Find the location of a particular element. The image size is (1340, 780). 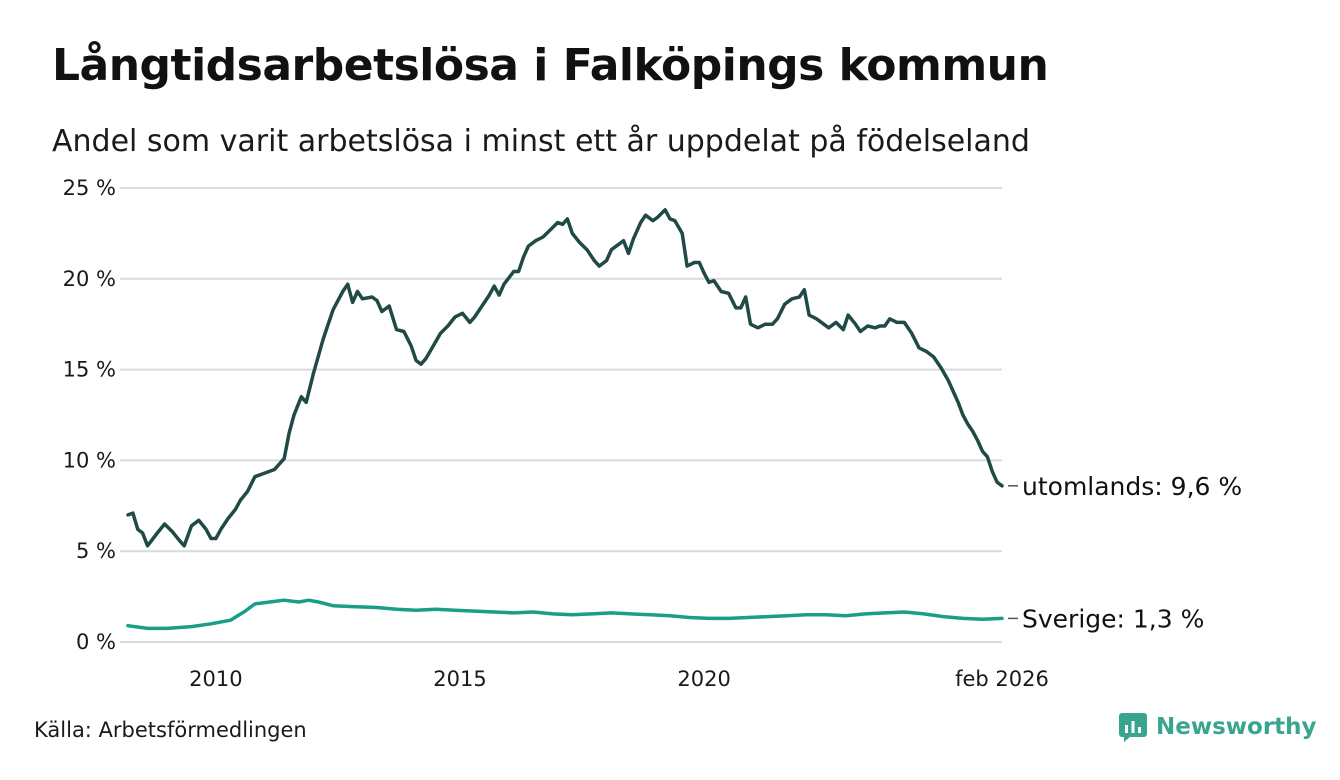

y-tick-label: 0 % is located at coordinates (96, 642).